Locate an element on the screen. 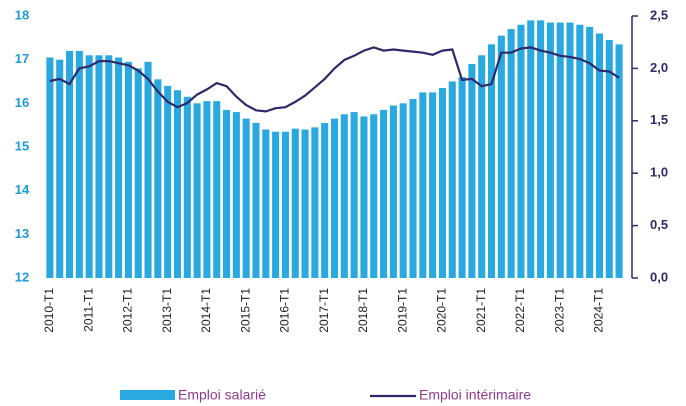  x-tick-label: 2014-T1 is located at coordinates (206, 310).